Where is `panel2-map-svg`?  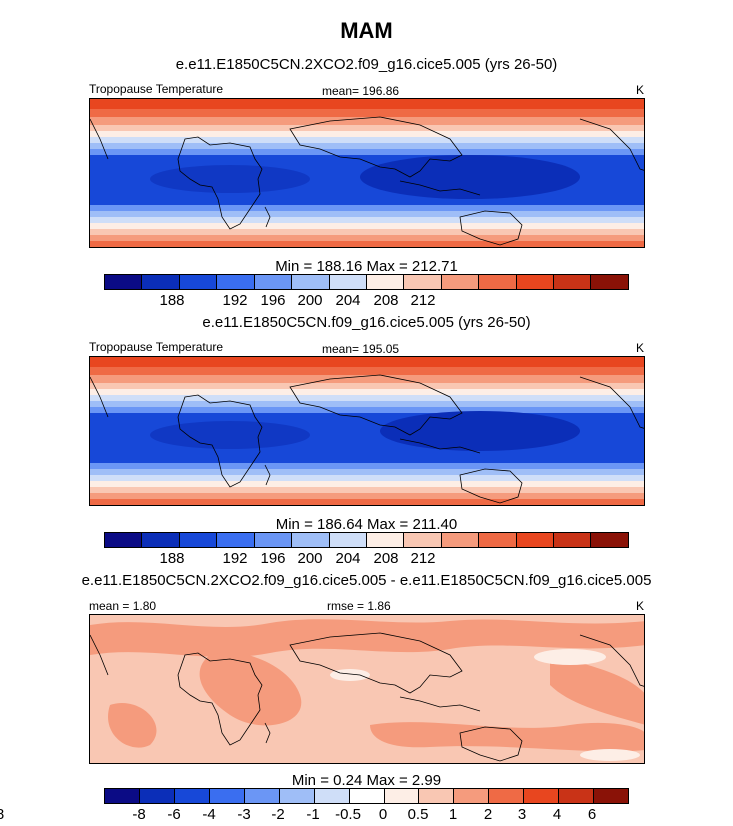 panel2-map-svg is located at coordinates (367, 431).